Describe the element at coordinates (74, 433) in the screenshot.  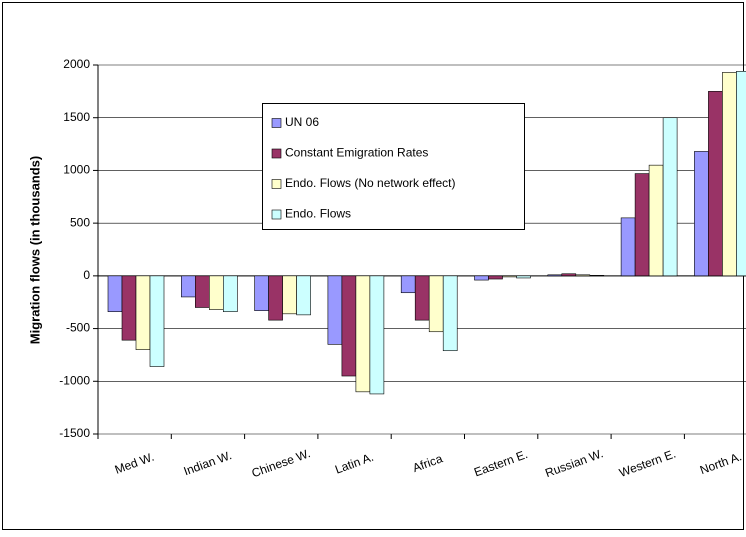
I see `y-tick-label: -1500` at that location.